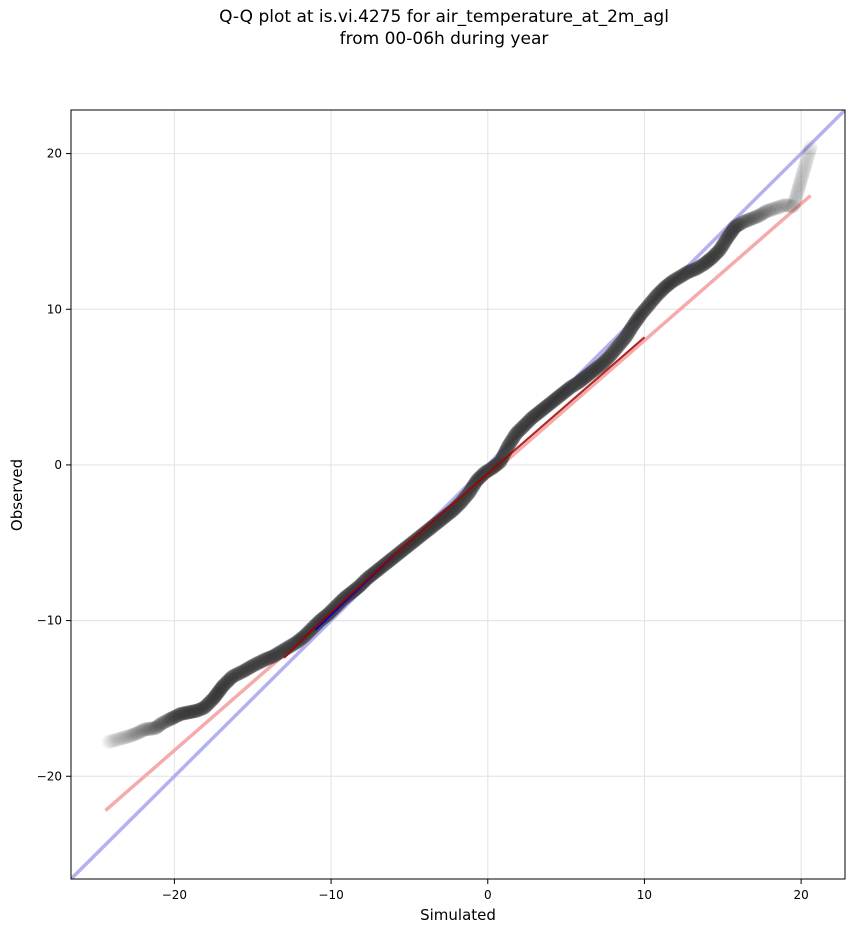 The image size is (854, 934). I want to click on y-axis-ticks: −20 −10 0 10 20, so click(54, 465).